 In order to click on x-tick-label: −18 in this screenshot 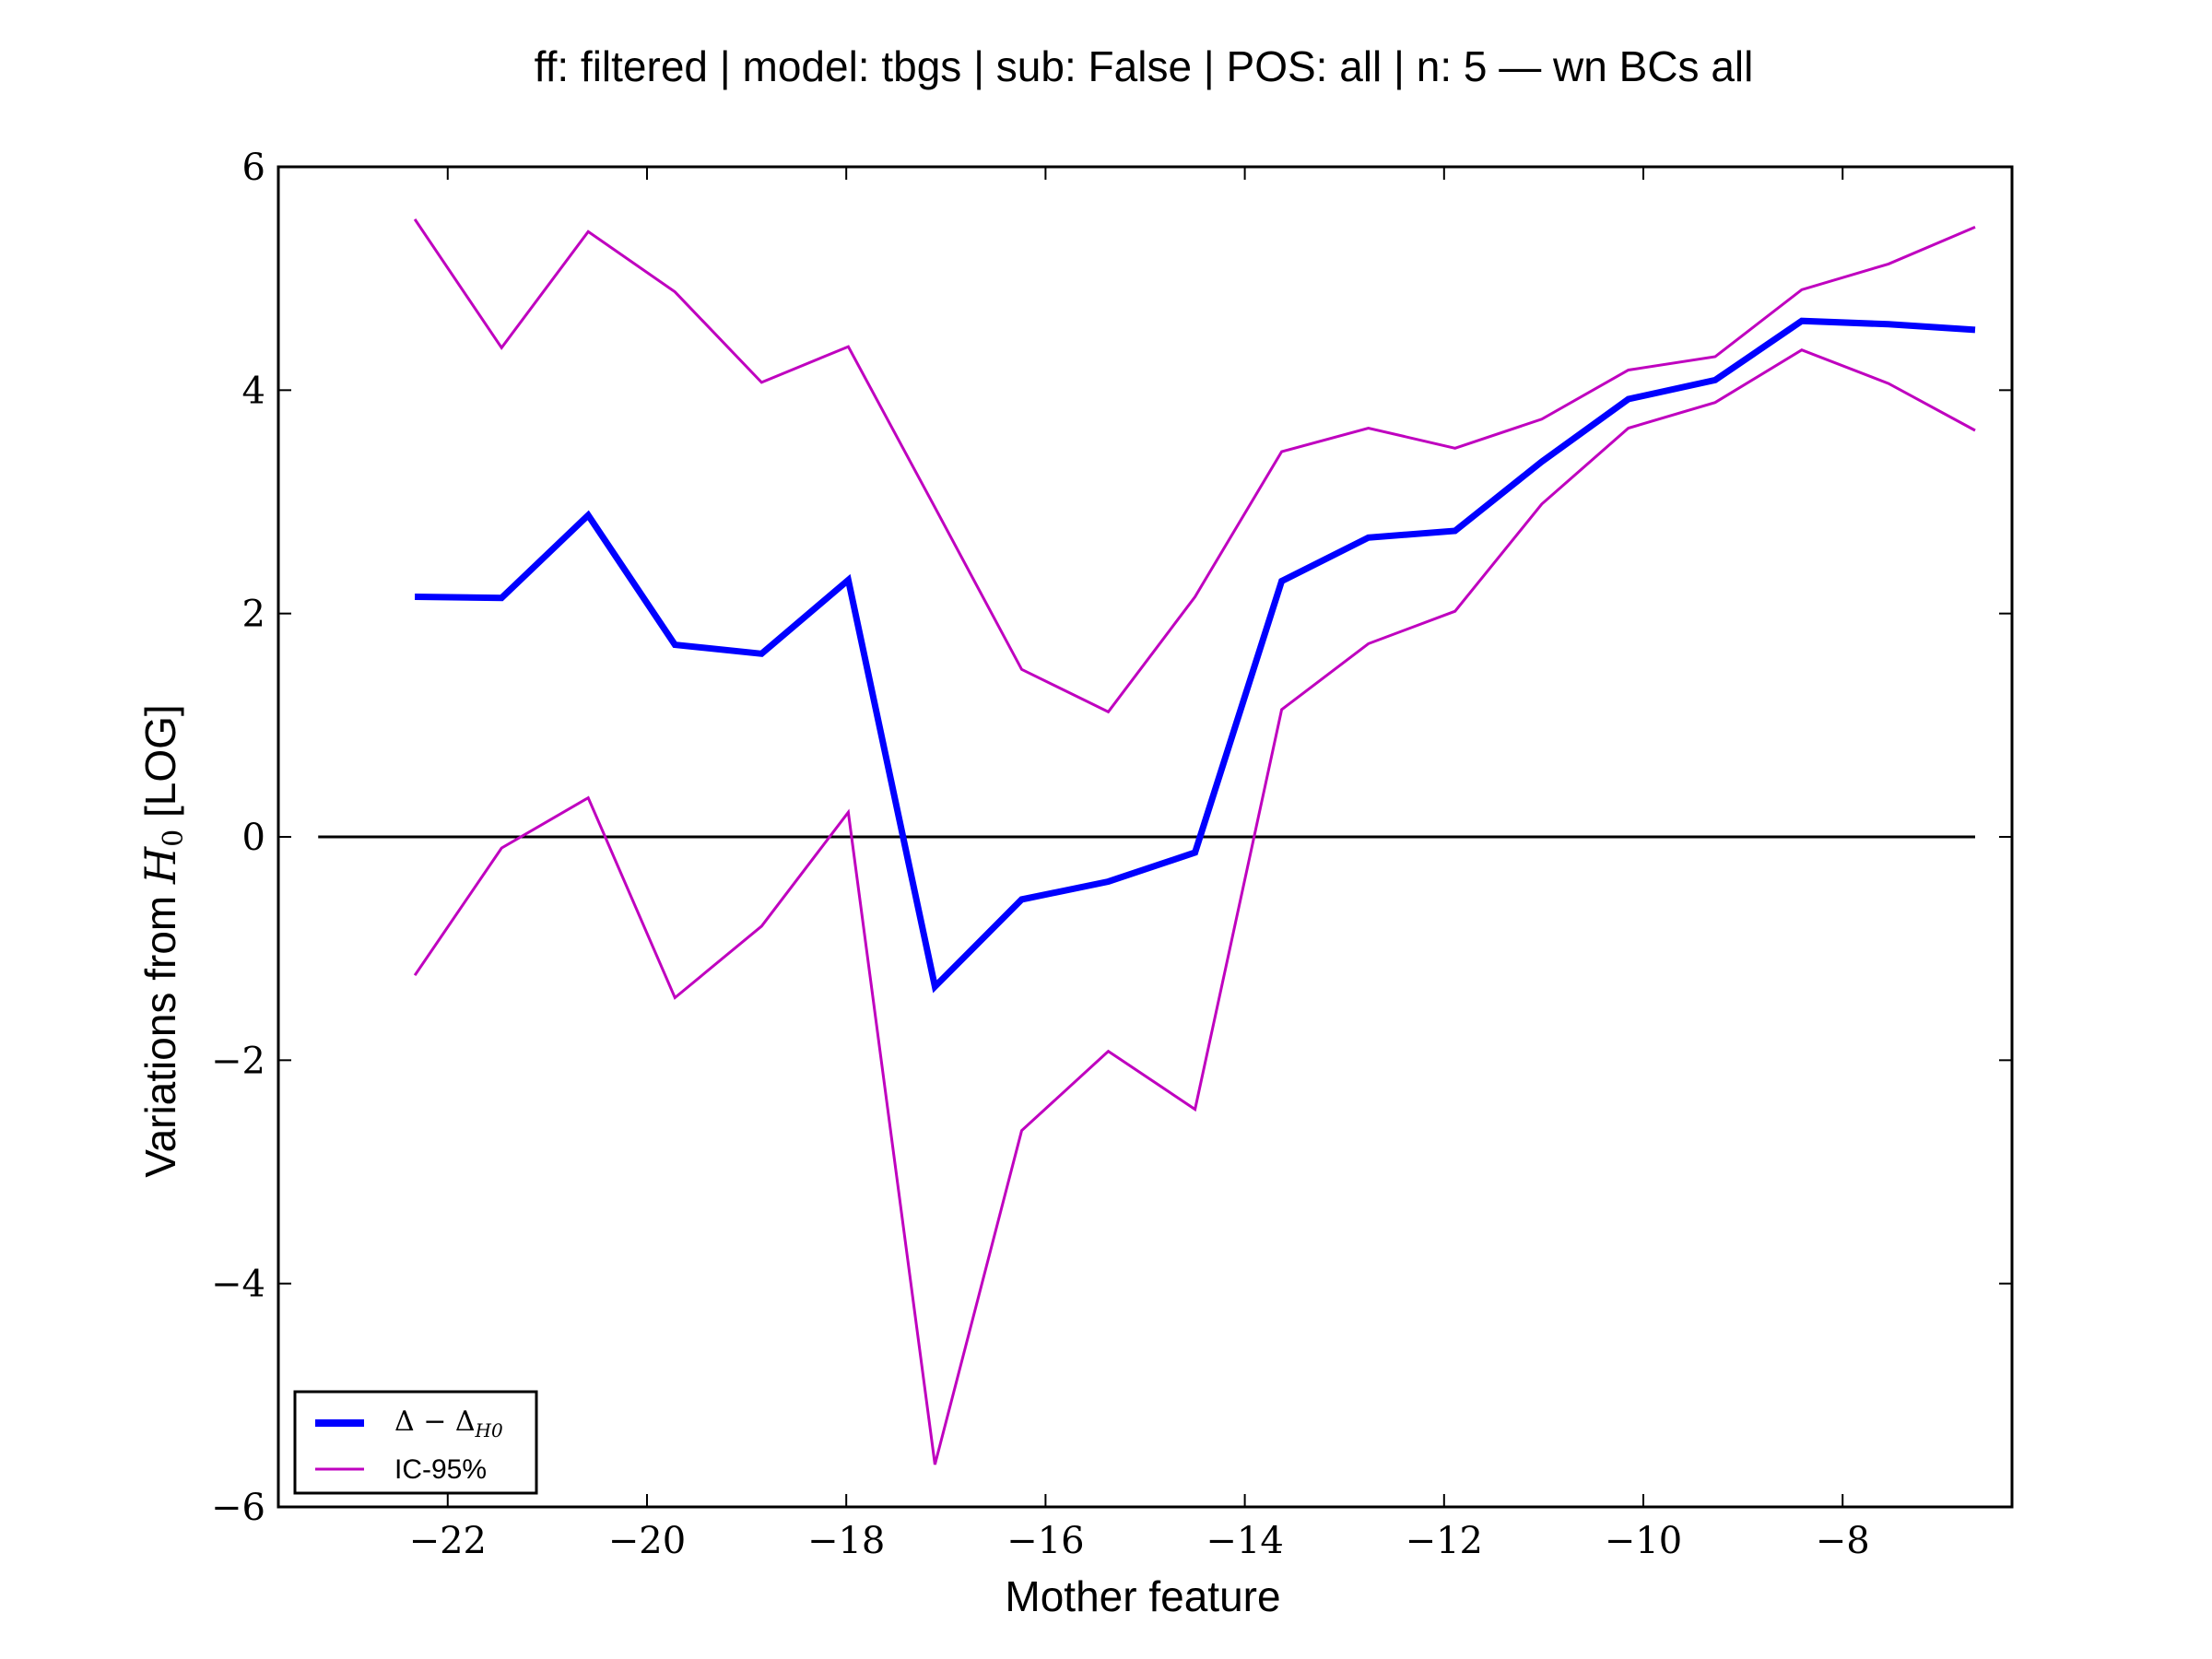, I will do `click(846, 1541)`.